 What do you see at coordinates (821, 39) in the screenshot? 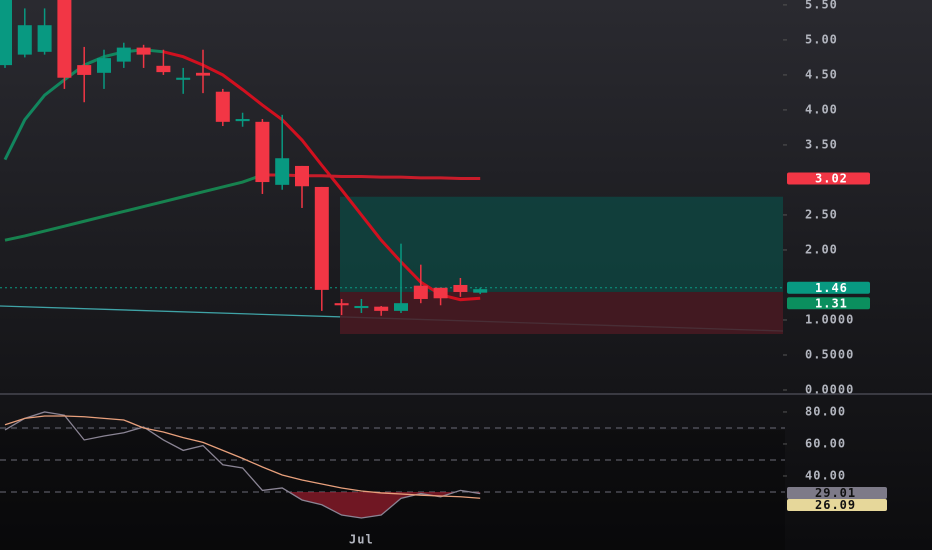
I see `y-tick-label: 5.00` at bounding box center [821, 39].